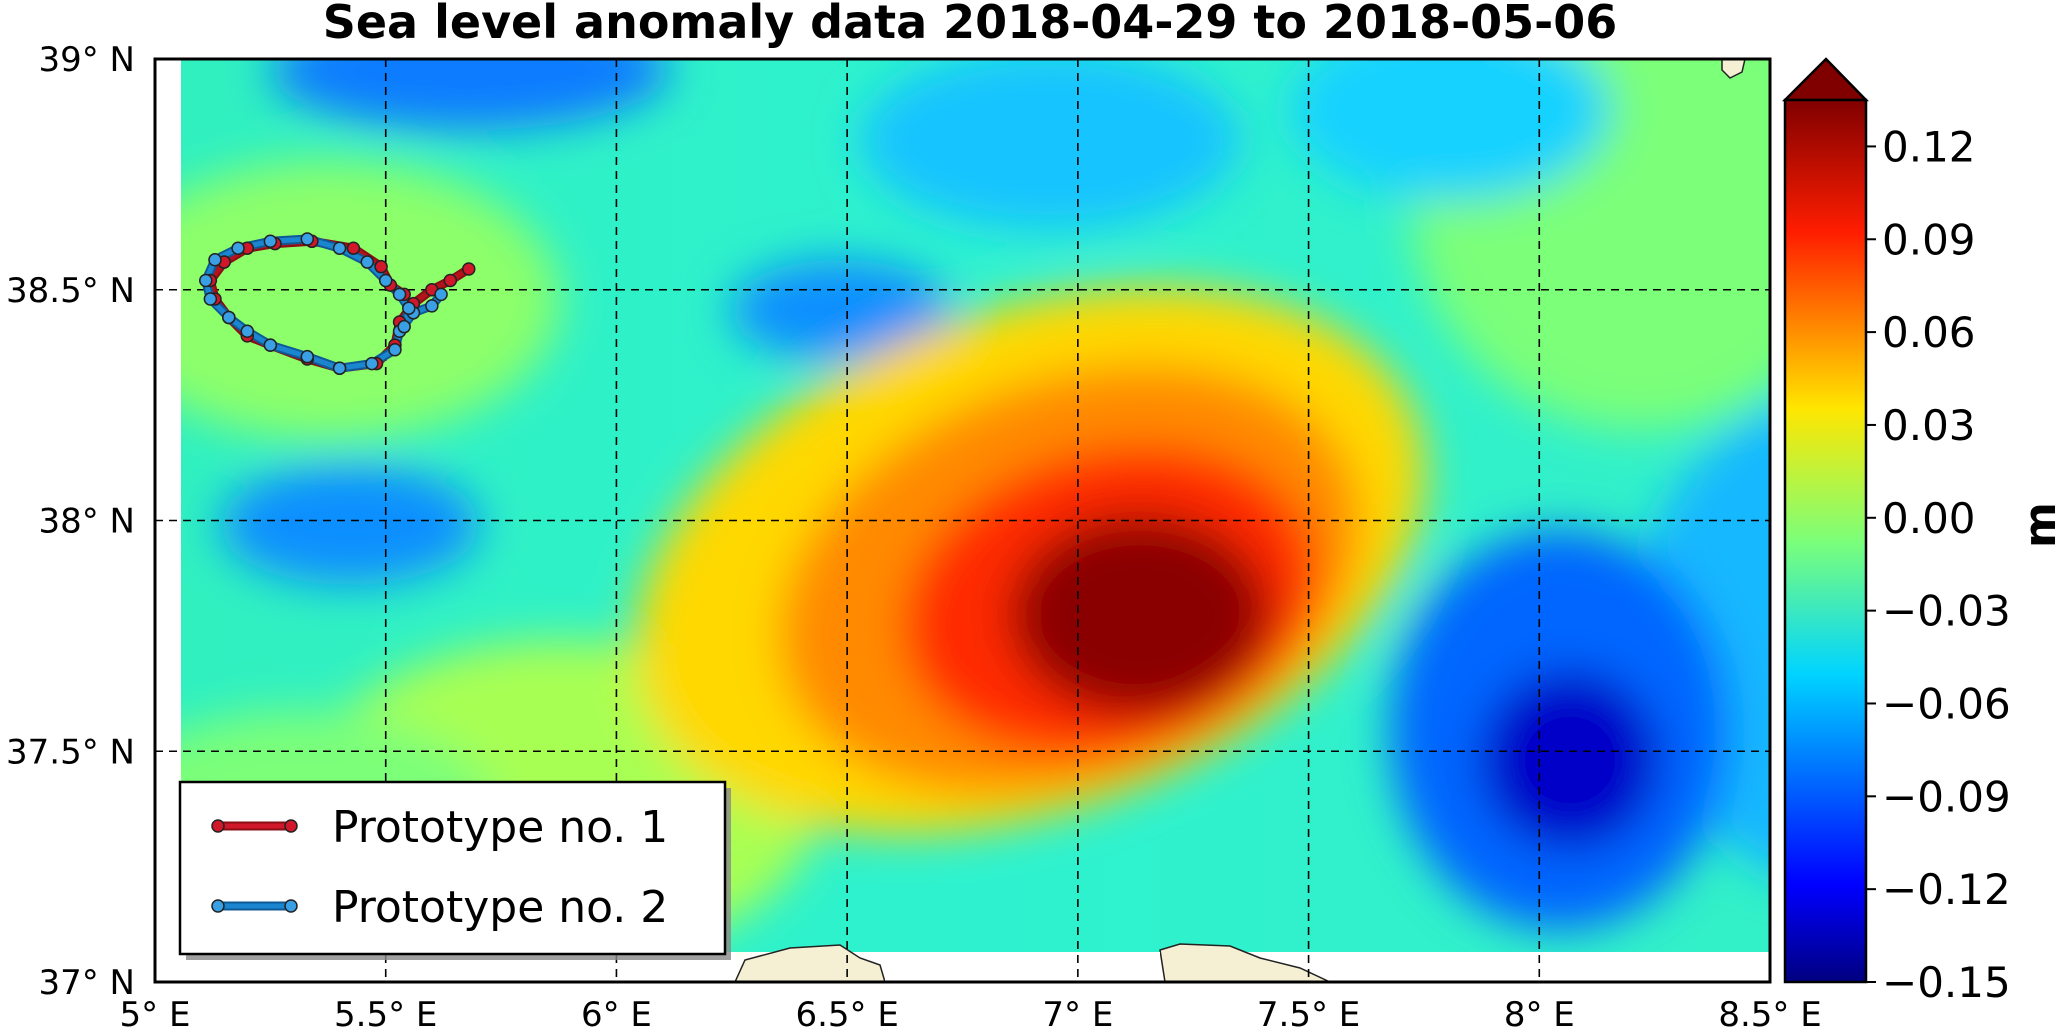 Image resolution: width=2067 pixels, height=1031 pixels. What do you see at coordinates (1825, 79) in the screenshot?
I see `colorbar-extend-arrow` at bounding box center [1825, 79].